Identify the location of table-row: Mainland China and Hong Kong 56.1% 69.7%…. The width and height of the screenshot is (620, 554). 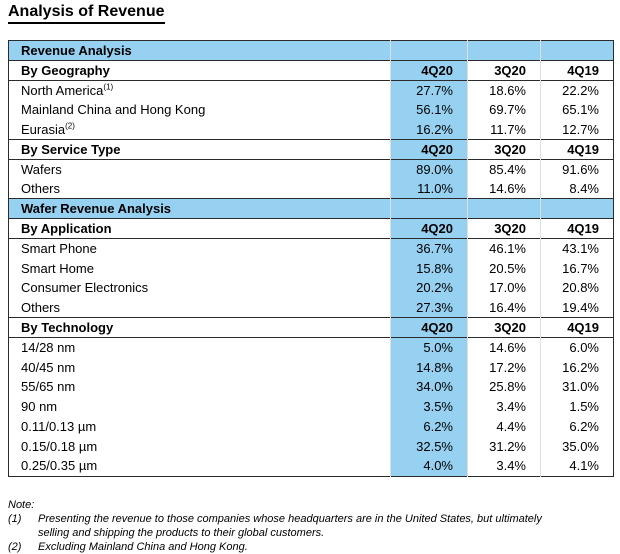
(311, 109).